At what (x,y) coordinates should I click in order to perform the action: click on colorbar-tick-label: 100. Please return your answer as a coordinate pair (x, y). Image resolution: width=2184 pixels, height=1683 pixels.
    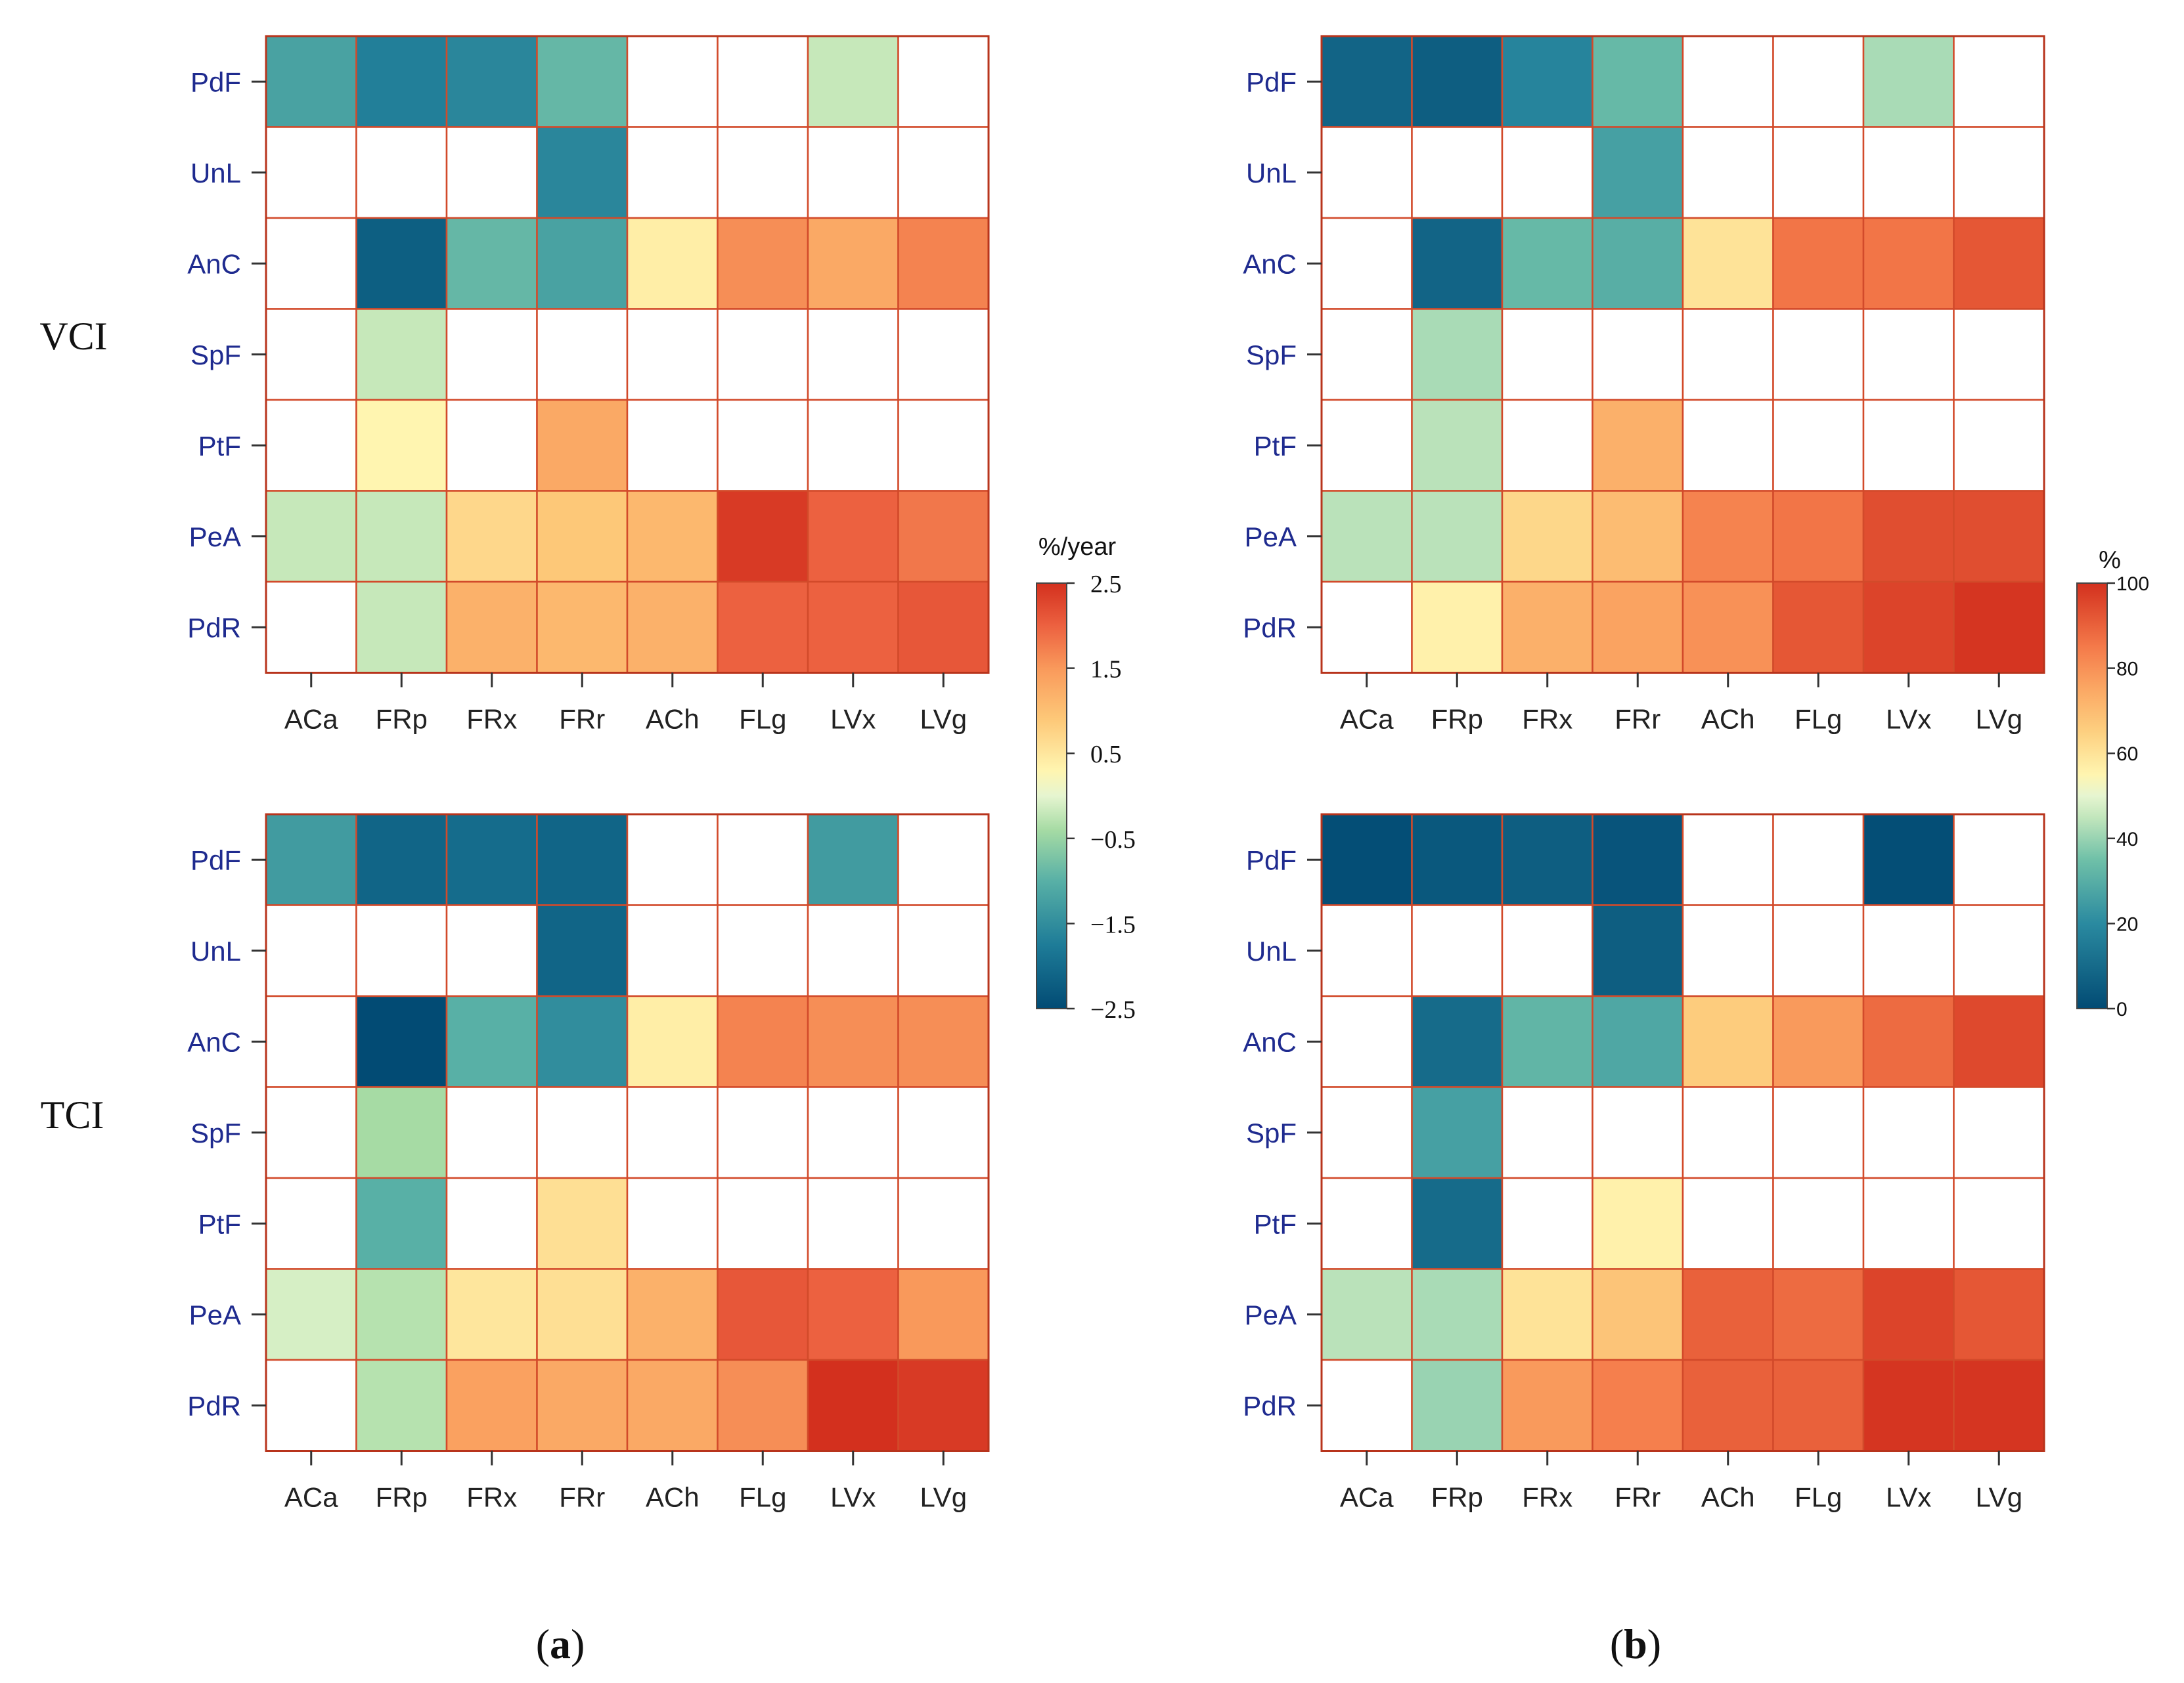
    Looking at the image, I should click on (2132, 584).